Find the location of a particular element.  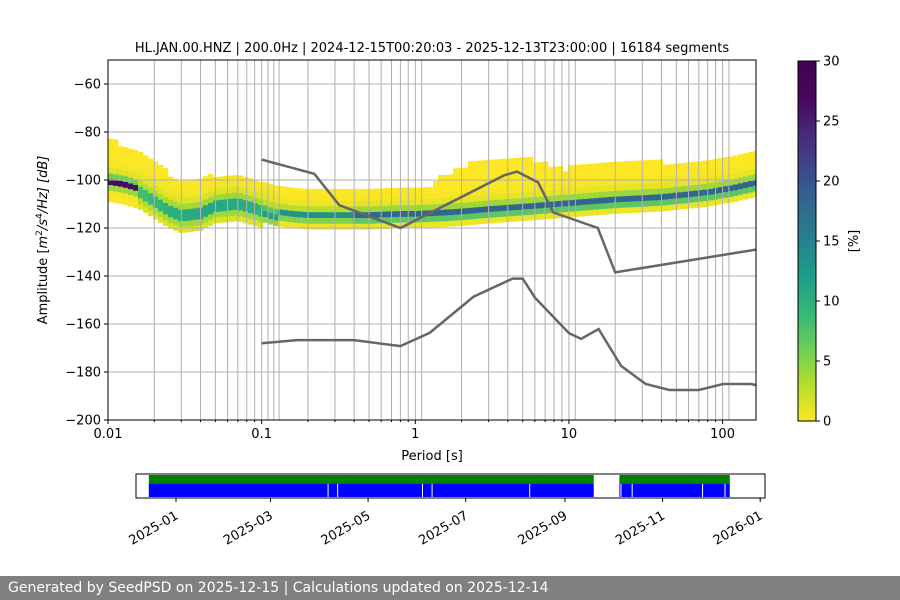

timeline-tick-label: 2025-05 is located at coordinates (346, 528).